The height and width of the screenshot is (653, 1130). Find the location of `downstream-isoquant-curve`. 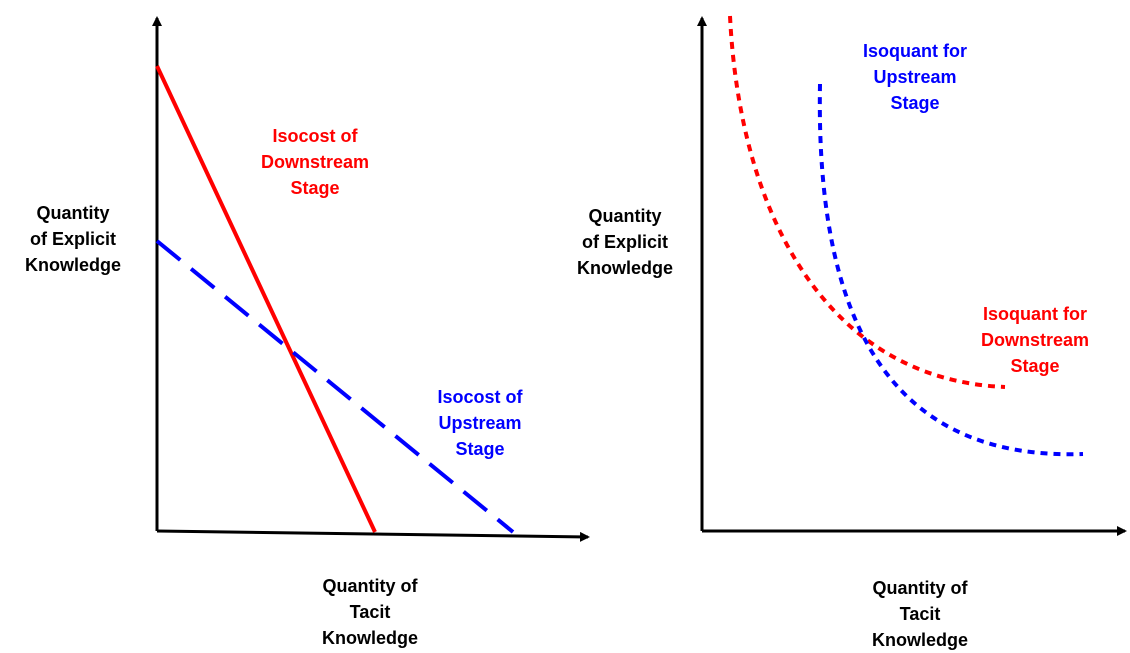

downstream-isoquant-curve is located at coordinates (867, 202).